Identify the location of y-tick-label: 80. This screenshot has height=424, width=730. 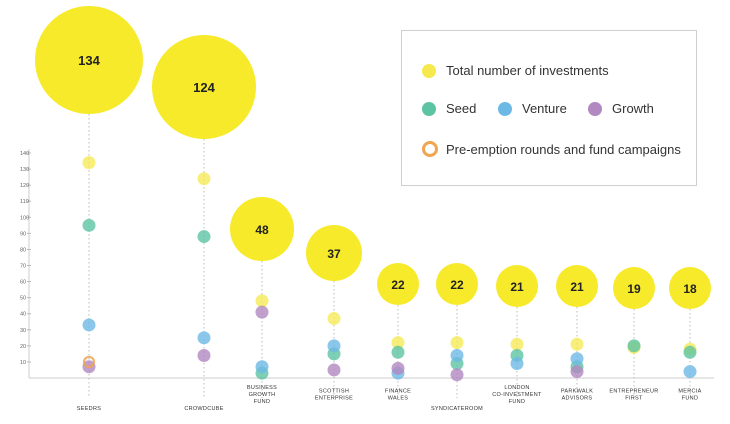
(23, 250).